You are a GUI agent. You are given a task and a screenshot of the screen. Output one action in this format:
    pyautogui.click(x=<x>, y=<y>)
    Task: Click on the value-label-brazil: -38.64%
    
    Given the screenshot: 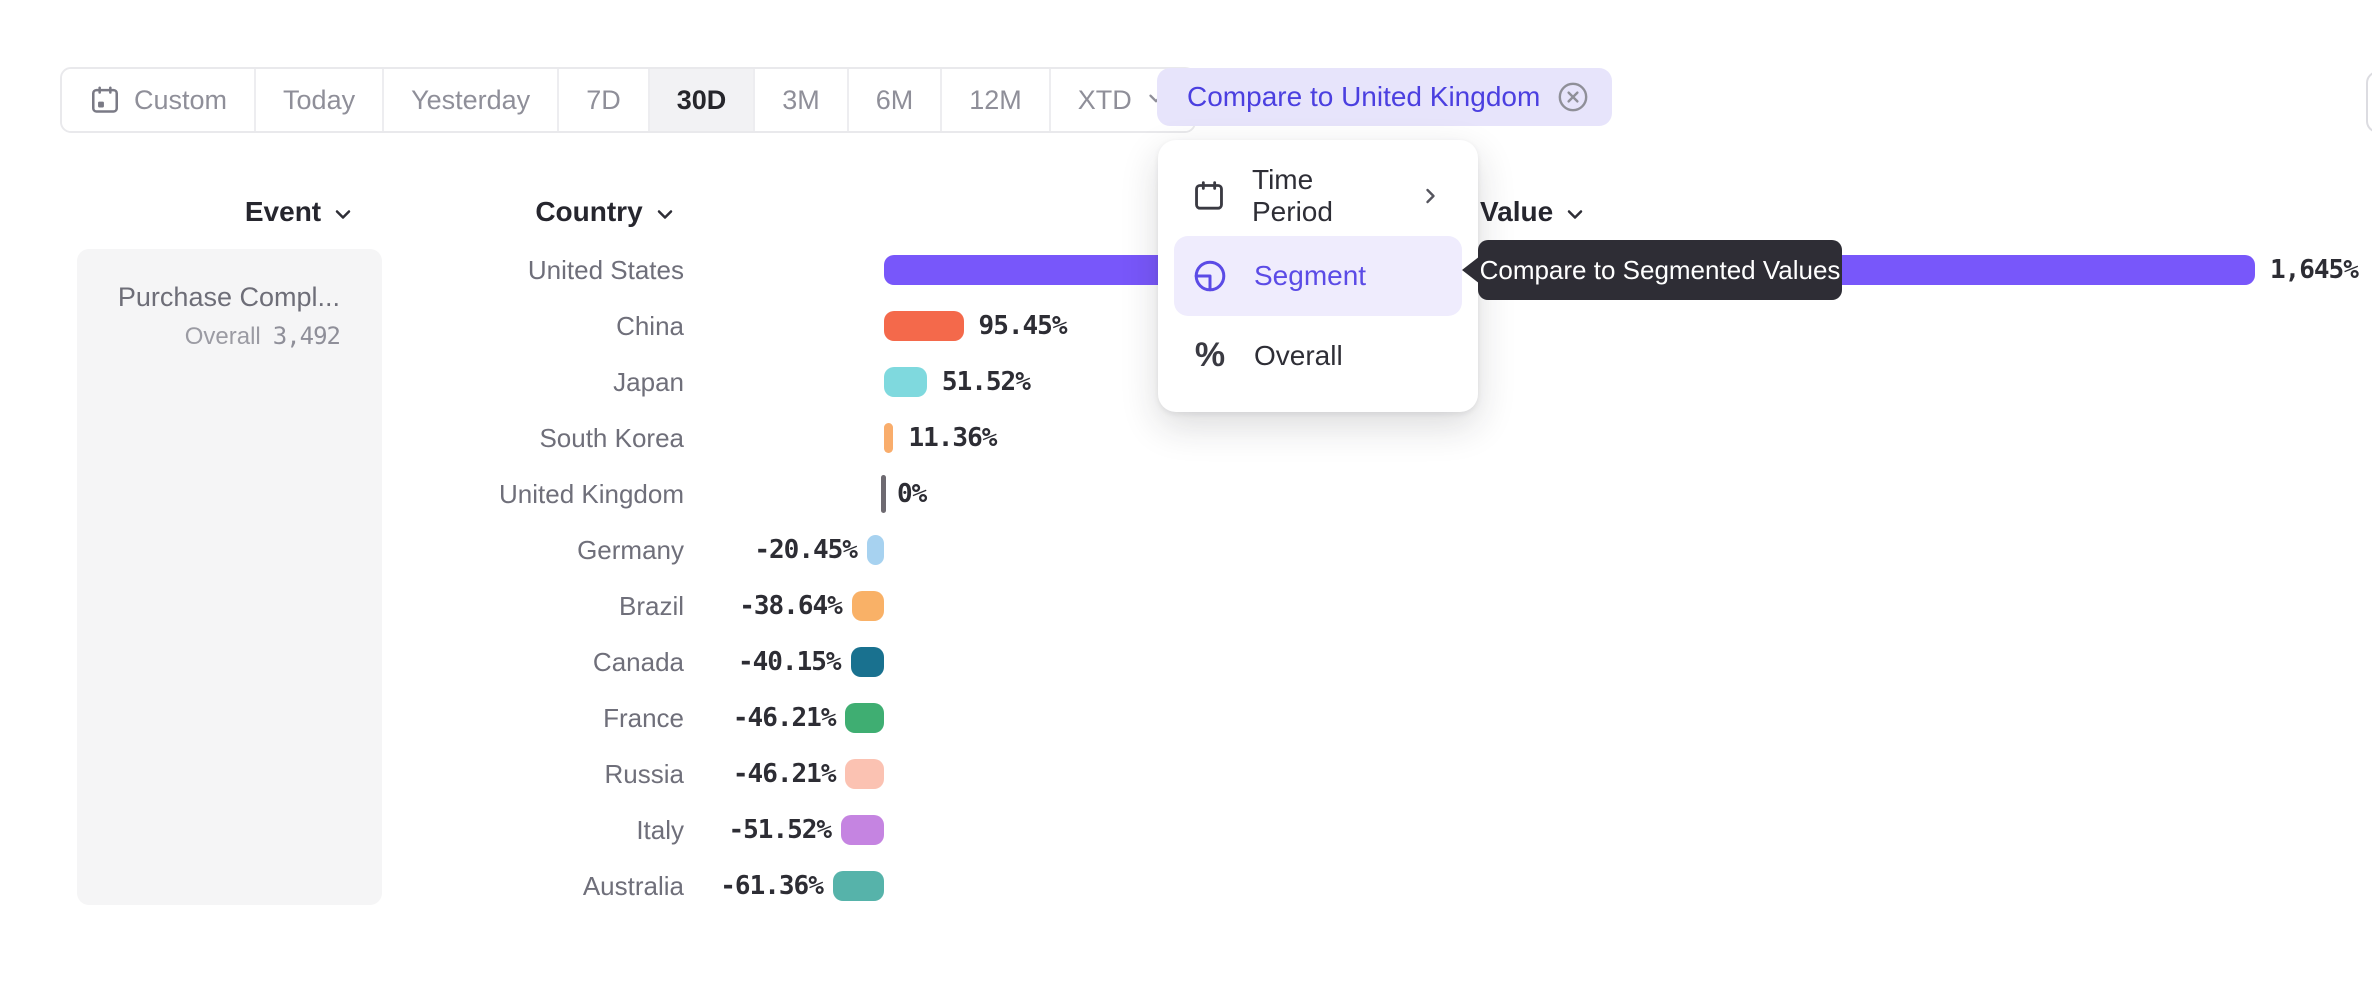 What is the action you would take?
    pyautogui.click(x=791, y=606)
    